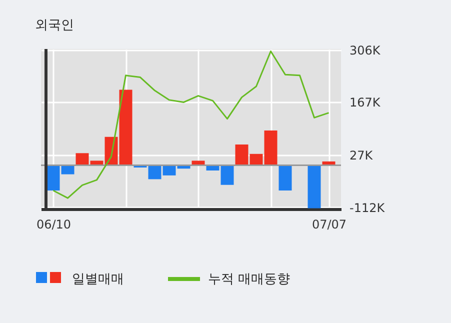 The image size is (451, 323). I want to click on legend-label: 누적 매매동향, so click(249, 279).